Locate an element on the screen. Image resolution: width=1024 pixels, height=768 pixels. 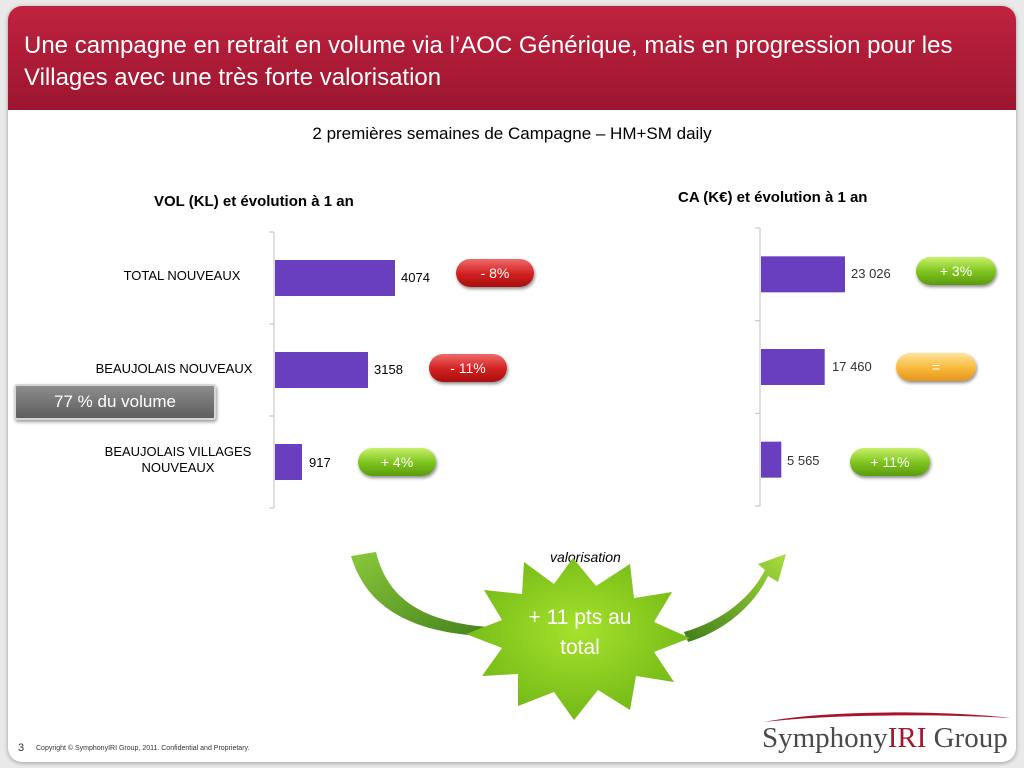
ca-evolution-badge-beaujolais: = is located at coordinates (936, 367).